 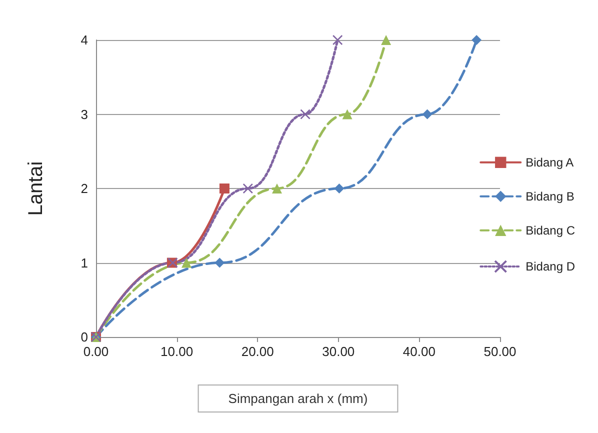 What do you see at coordinates (177, 351) in the screenshot?
I see `x-tick-label: 10.00` at bounding box center [177, 351].